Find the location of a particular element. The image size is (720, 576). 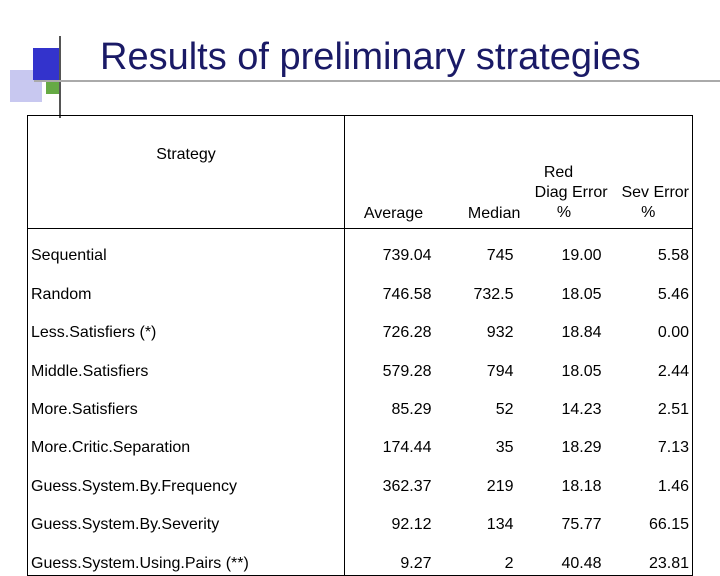

diag-error-cell: 18.18 is located at coordinates (581, 486).